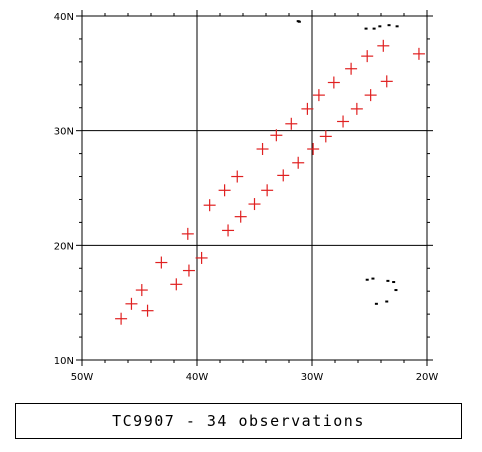 The height and width of the screenshot is (452, 482). What do you see at coordinates (347, 162) in the screenshot?
I see `coastlines` at bounding box center [347, 162].